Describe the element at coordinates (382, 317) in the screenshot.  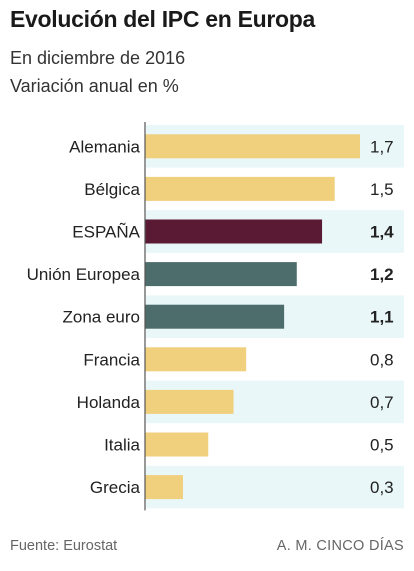
I see `value-label-zona-euro: 1,1` at that location.